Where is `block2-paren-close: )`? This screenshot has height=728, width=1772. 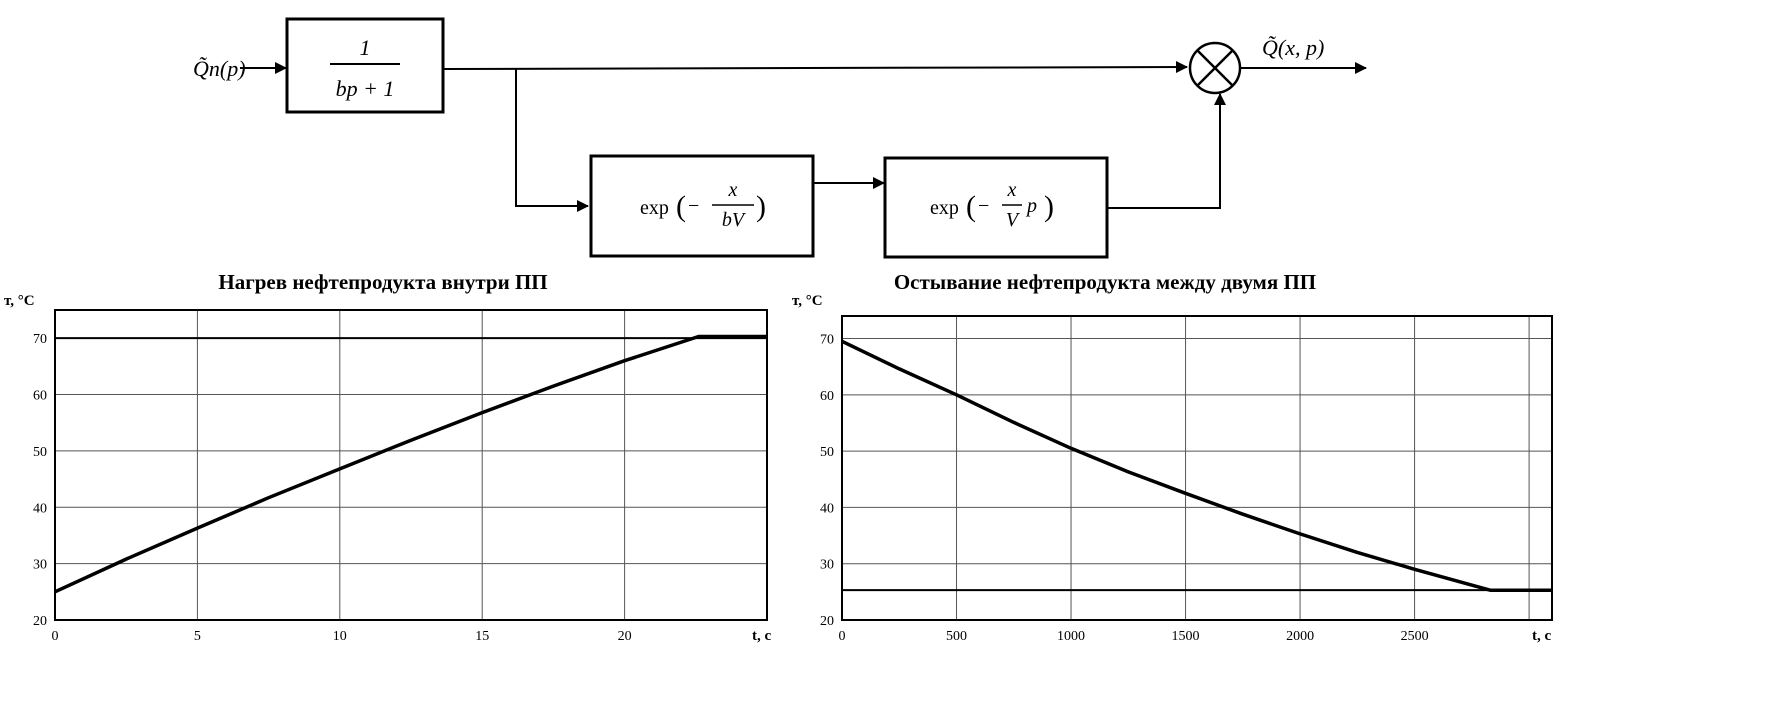
block2-paren-close: ) is located at coordinates (761, 206).